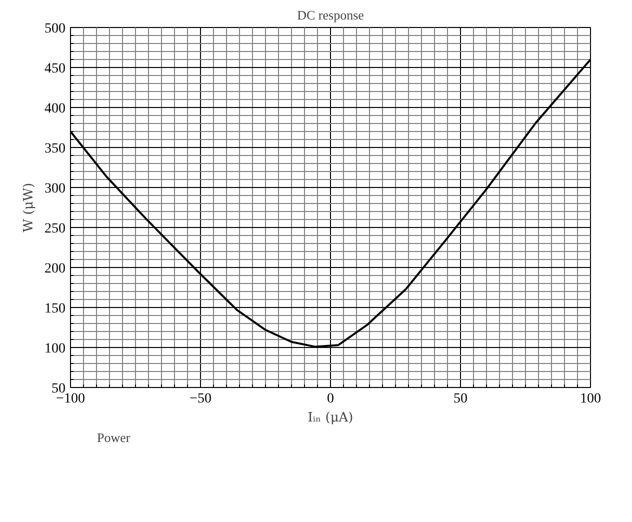 This screenshot has height=522, width=632. Describe the element at coordinates (590, 399) in the screenshot. I see `x-tick-label: 100` at that location.